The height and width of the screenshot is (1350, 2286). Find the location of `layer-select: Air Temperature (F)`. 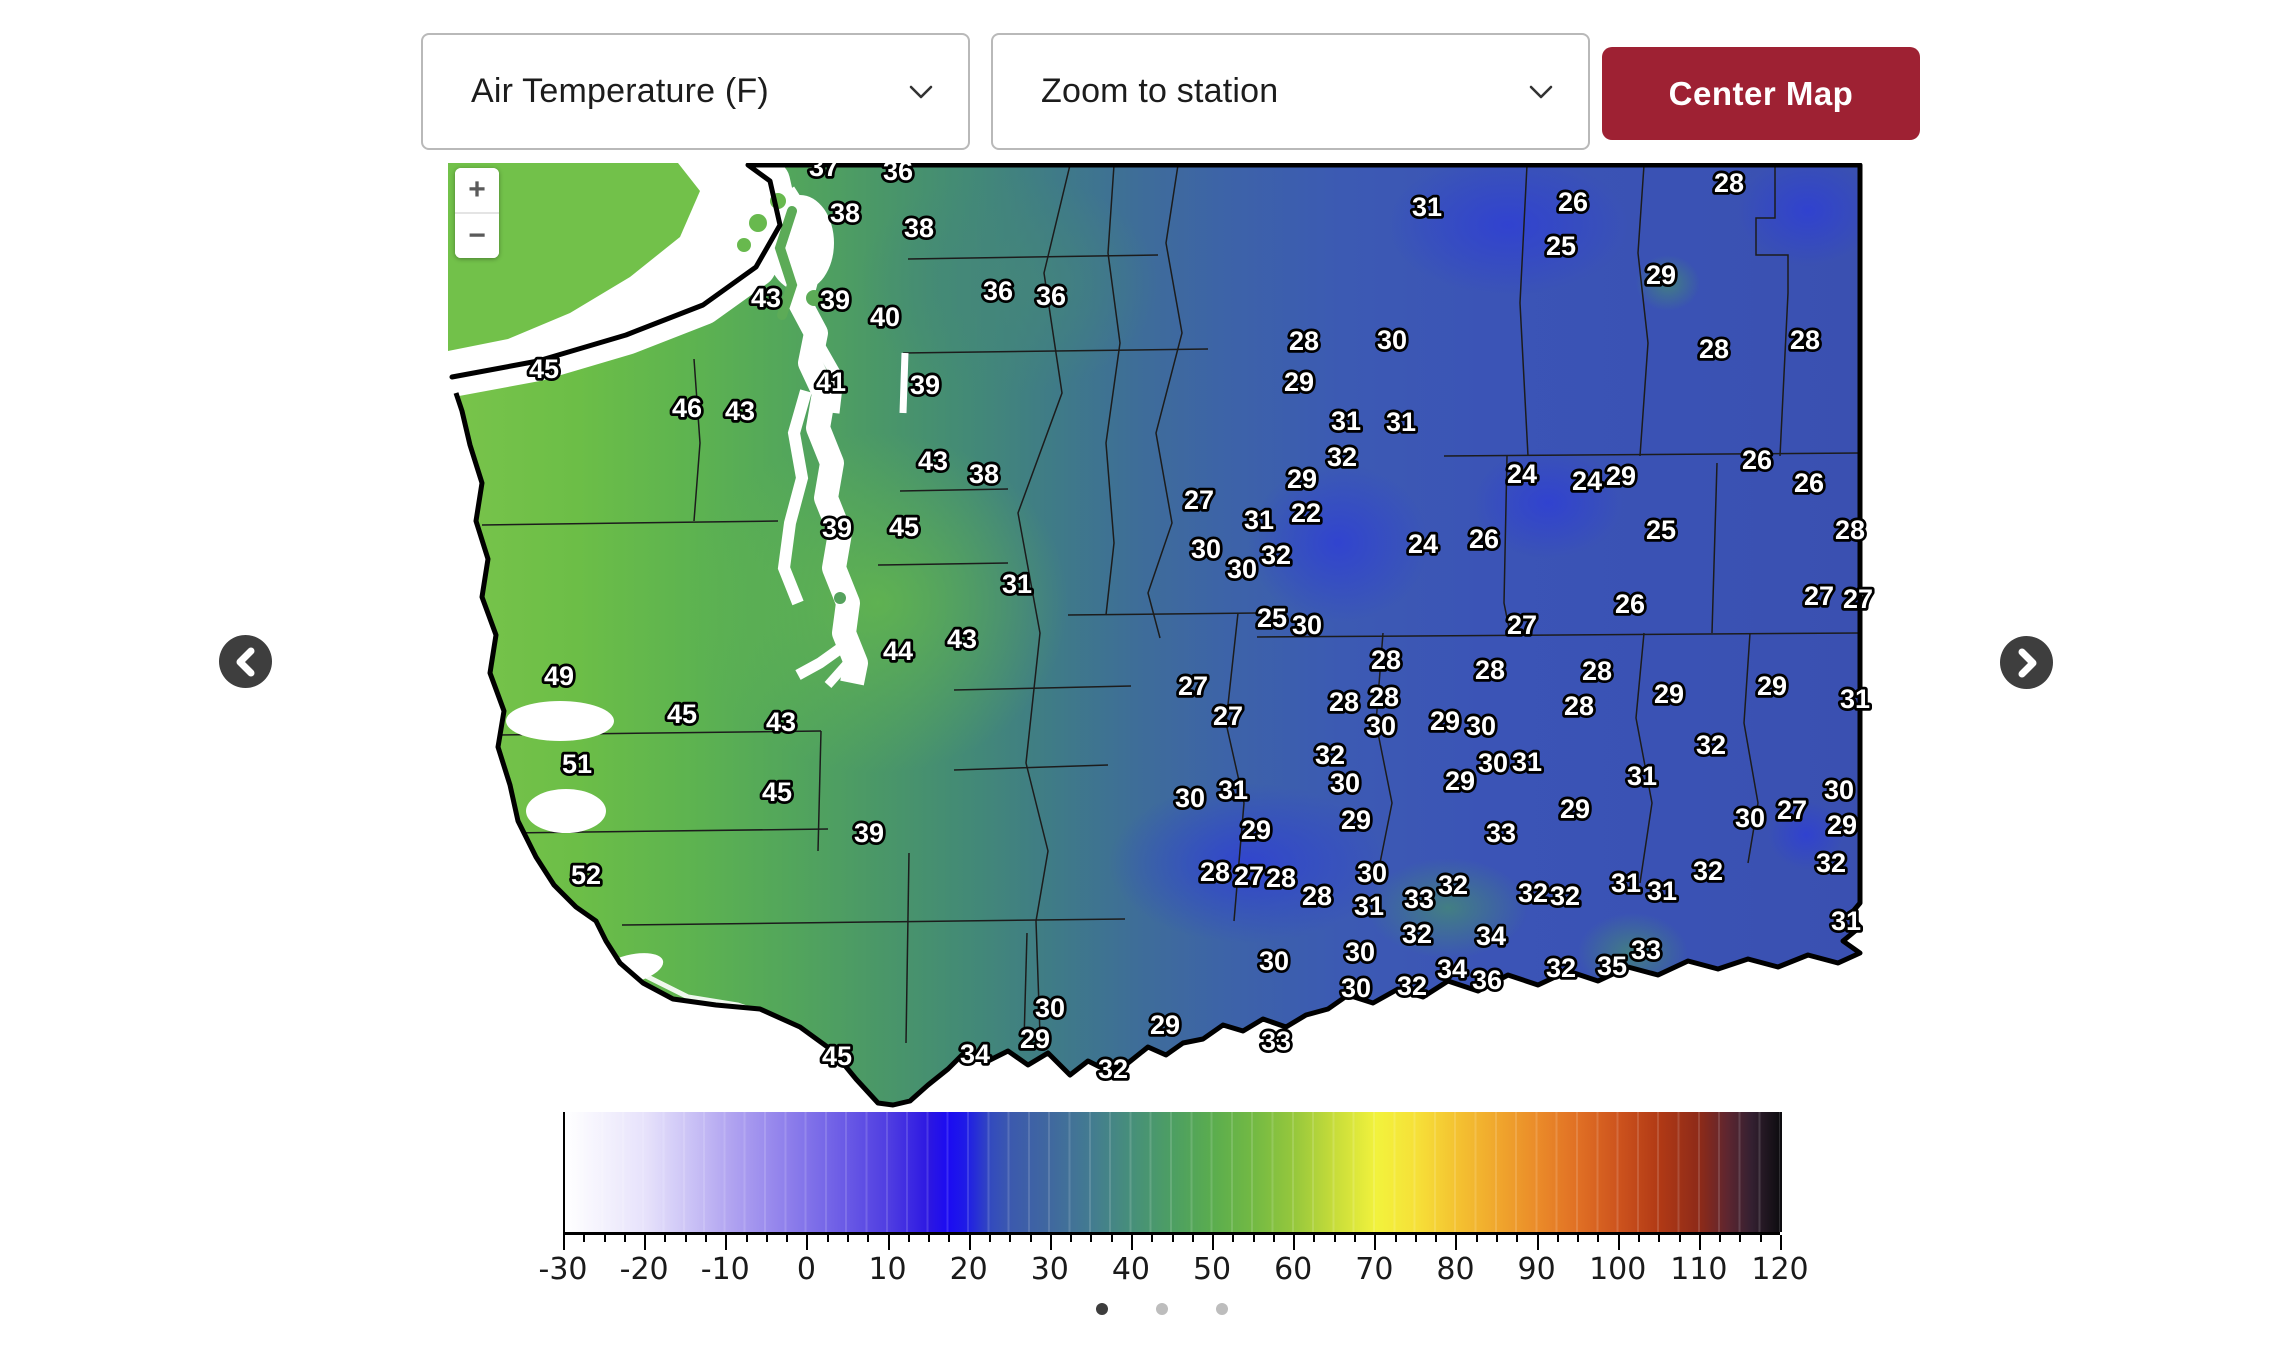

layer-select: Air Temperature (F) is located at coordinates (695, 91).